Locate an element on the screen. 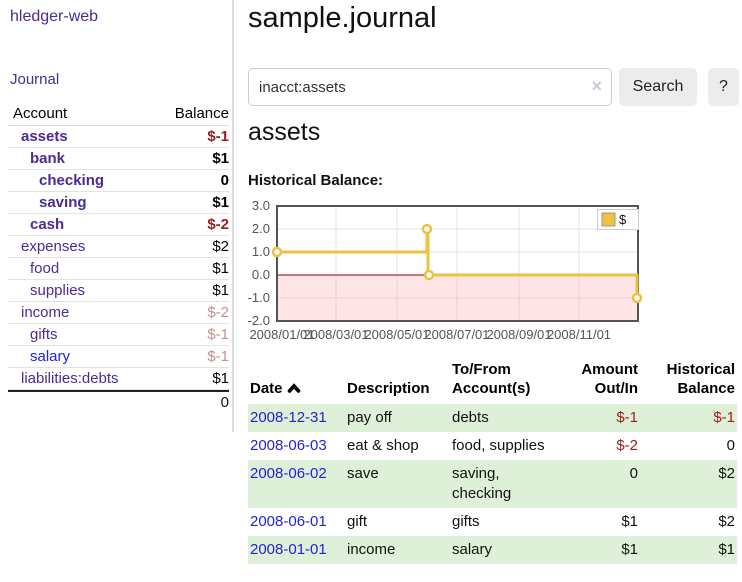 This screenshot has height=582, width=742. data-point-markers is located at coordinates (457, 263).